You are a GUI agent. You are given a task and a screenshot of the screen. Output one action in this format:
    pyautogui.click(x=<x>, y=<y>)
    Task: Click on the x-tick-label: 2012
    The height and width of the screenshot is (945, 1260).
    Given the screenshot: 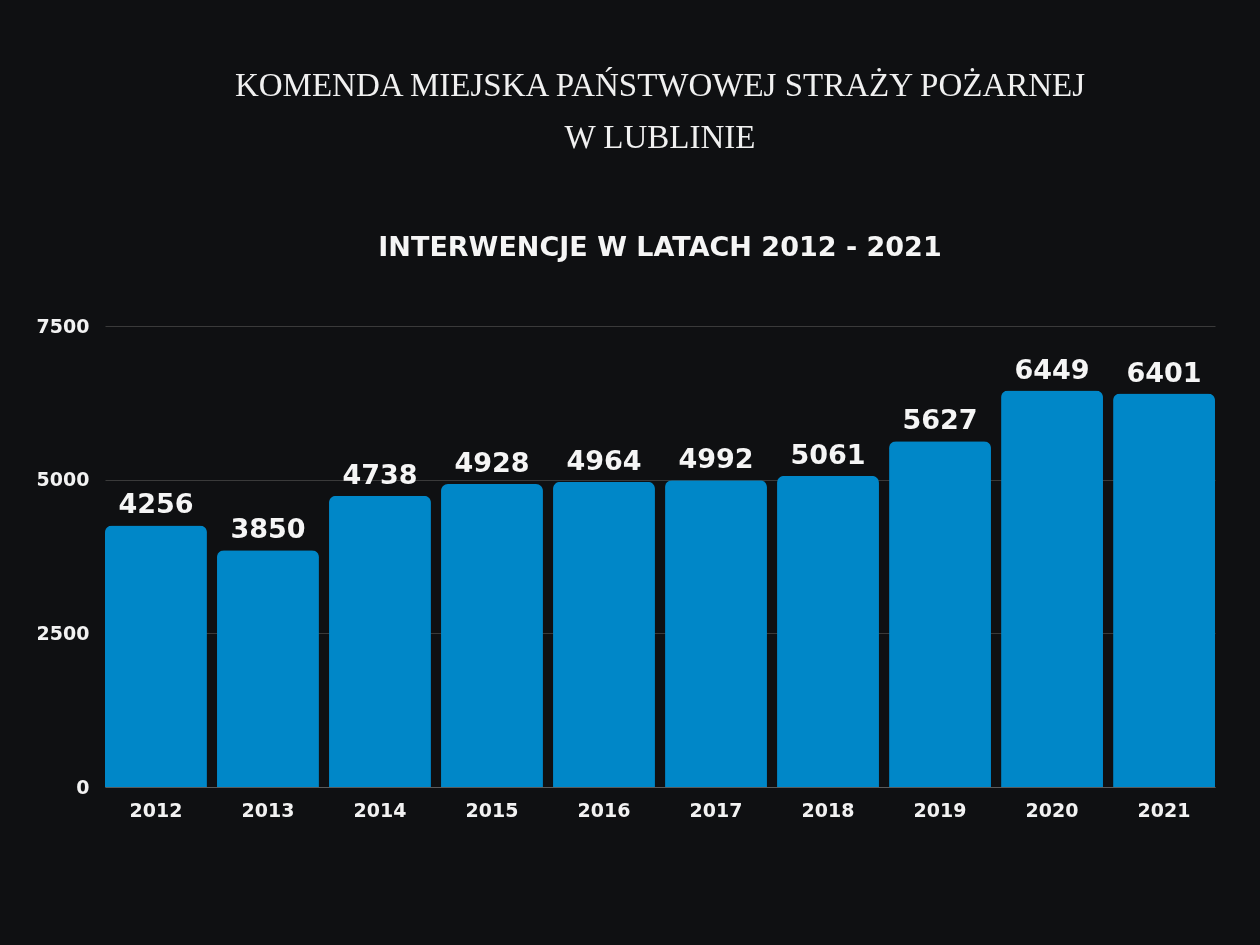 What is the action you would take?
    pyautogui.click(x=156, y=809)
    